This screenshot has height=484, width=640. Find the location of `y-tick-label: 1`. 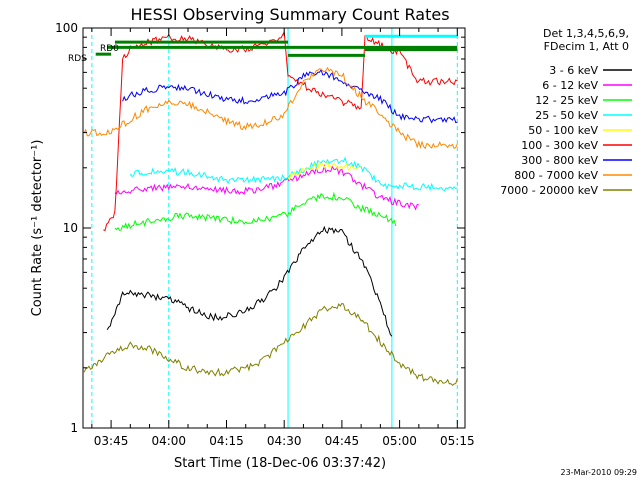

y-tick-label: 1 is located at coordinates (74, 428).